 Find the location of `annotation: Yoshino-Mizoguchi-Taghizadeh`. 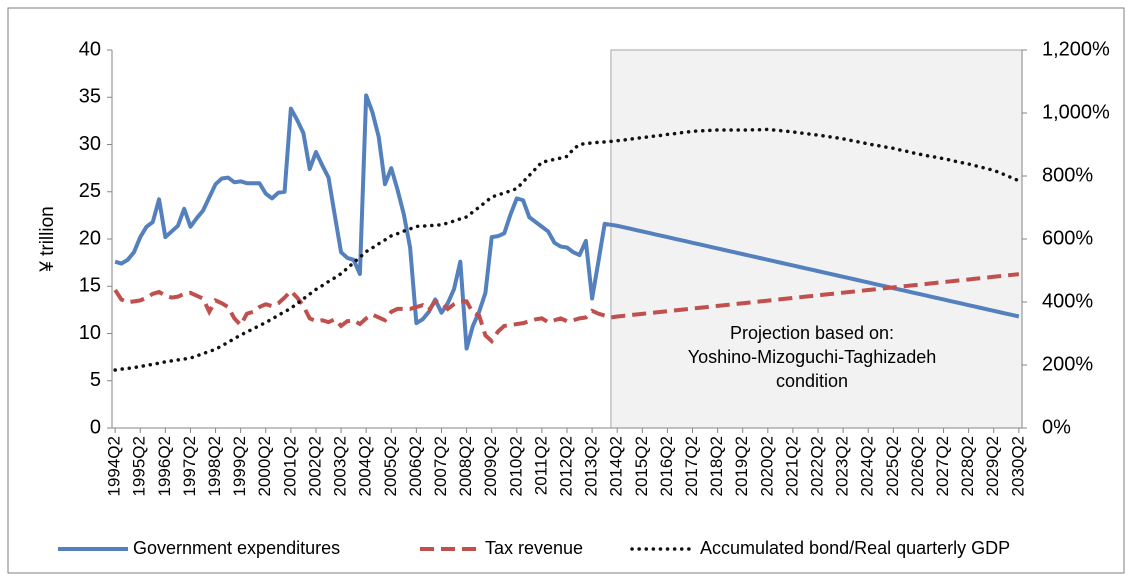

annotation: Yoshino-Mizoguchi-Taghizadeh is located at coordinates (812, 357).